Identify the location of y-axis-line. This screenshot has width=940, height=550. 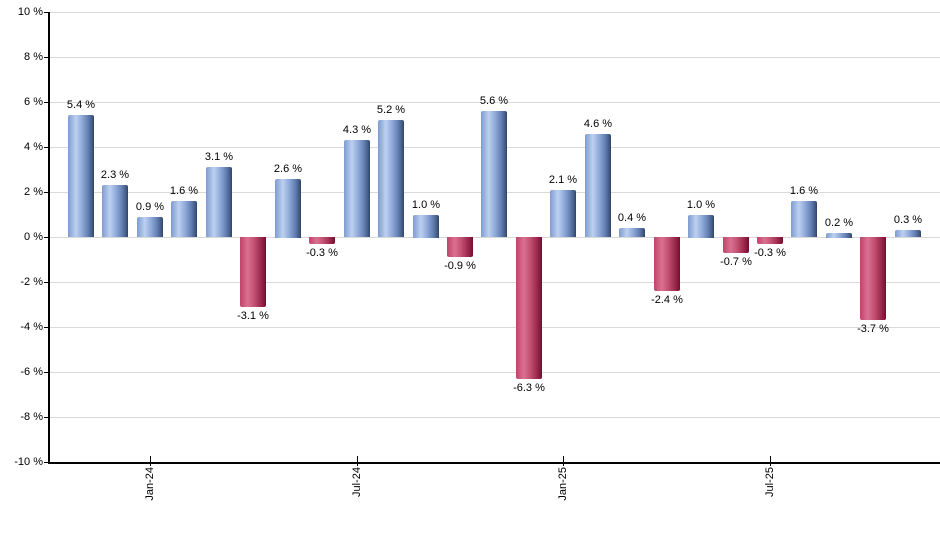
(49, 238).